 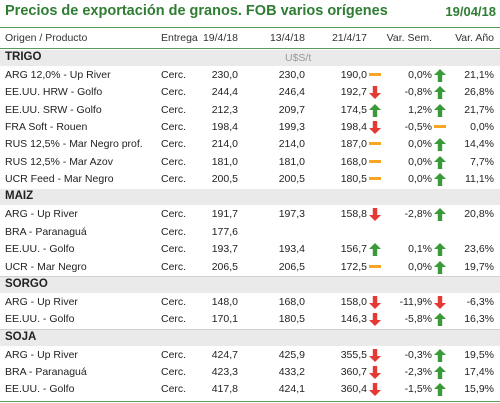 I want to click on cell-var-sem: 1,2%, so click(x=420, y=109).